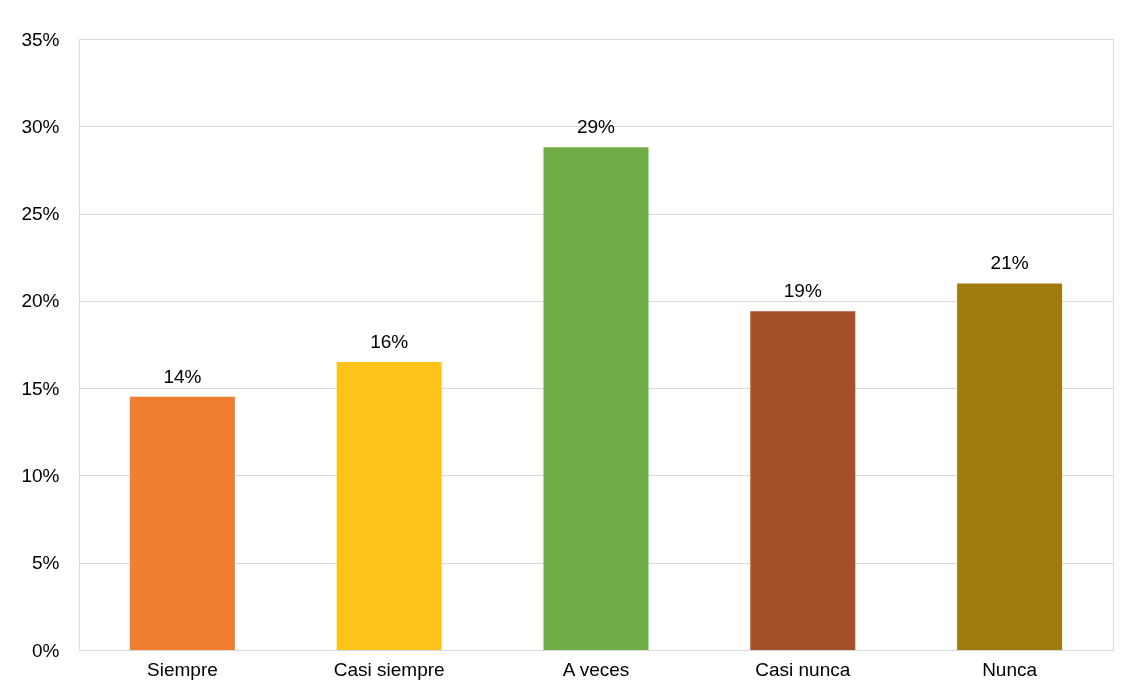 This screenshot has height=689, width=1133. I want to click on data-label: 14%, so click(182, 376).